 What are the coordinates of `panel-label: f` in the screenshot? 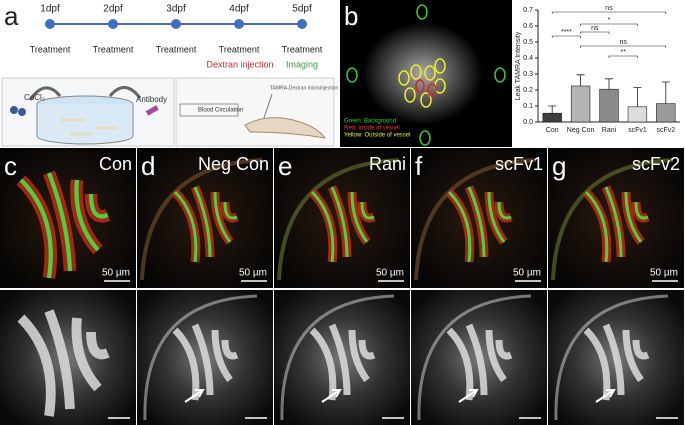 It's located at (419, 166).